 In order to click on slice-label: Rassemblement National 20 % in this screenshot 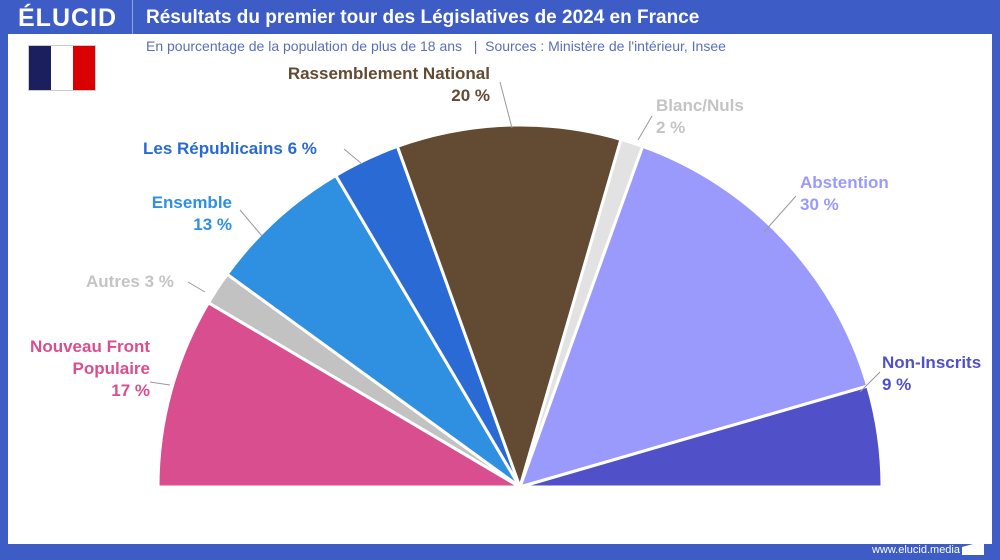, I will do `click(371, 85)`.